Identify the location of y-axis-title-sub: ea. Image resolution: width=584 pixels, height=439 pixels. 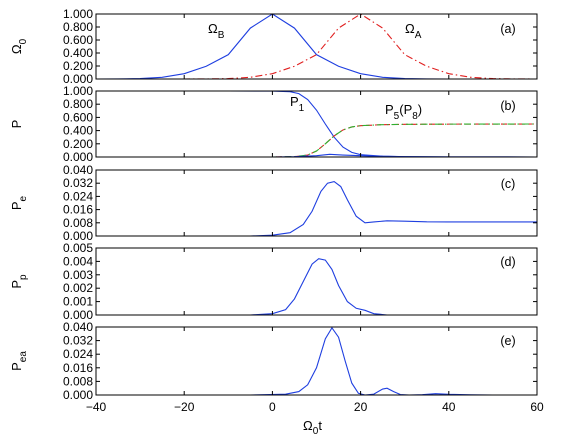
(23, 357).